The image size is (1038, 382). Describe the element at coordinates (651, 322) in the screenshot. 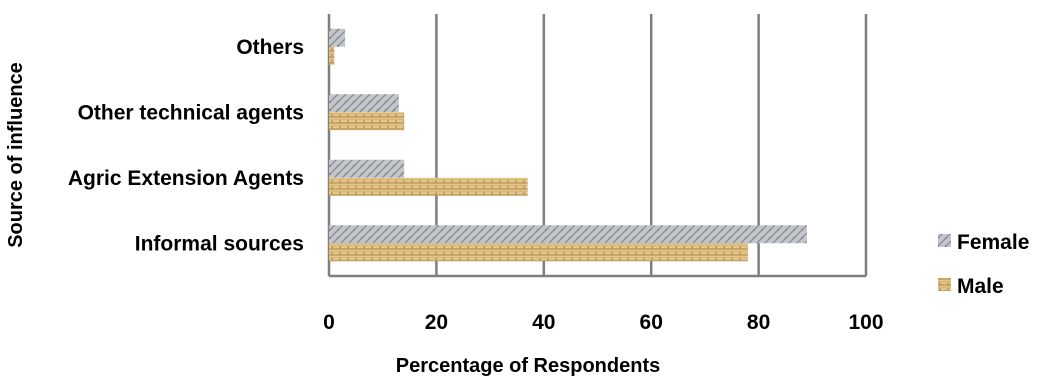

I see `x-tick-label: 60` at that location.